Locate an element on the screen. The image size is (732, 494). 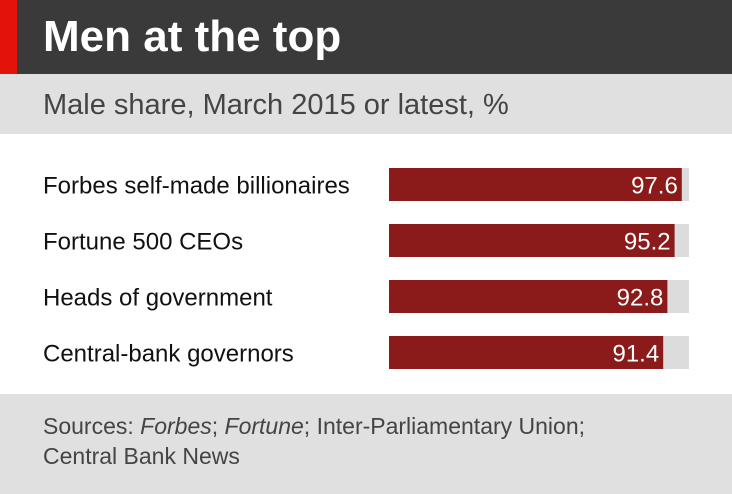
category-label: Fortune 500 CEOs is located at coordinates (143, 242).